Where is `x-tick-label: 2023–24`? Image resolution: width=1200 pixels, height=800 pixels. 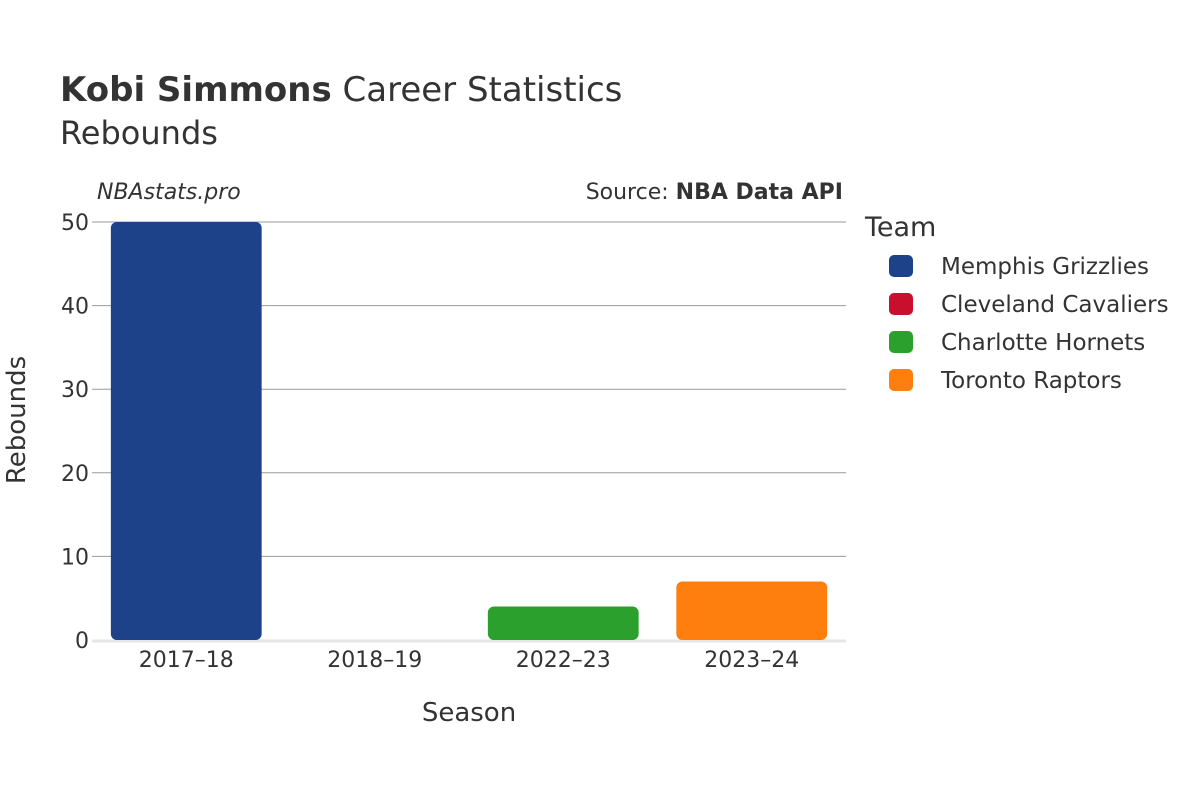
x-tick-label: 2023–24 is located at coordinates (751, 660).